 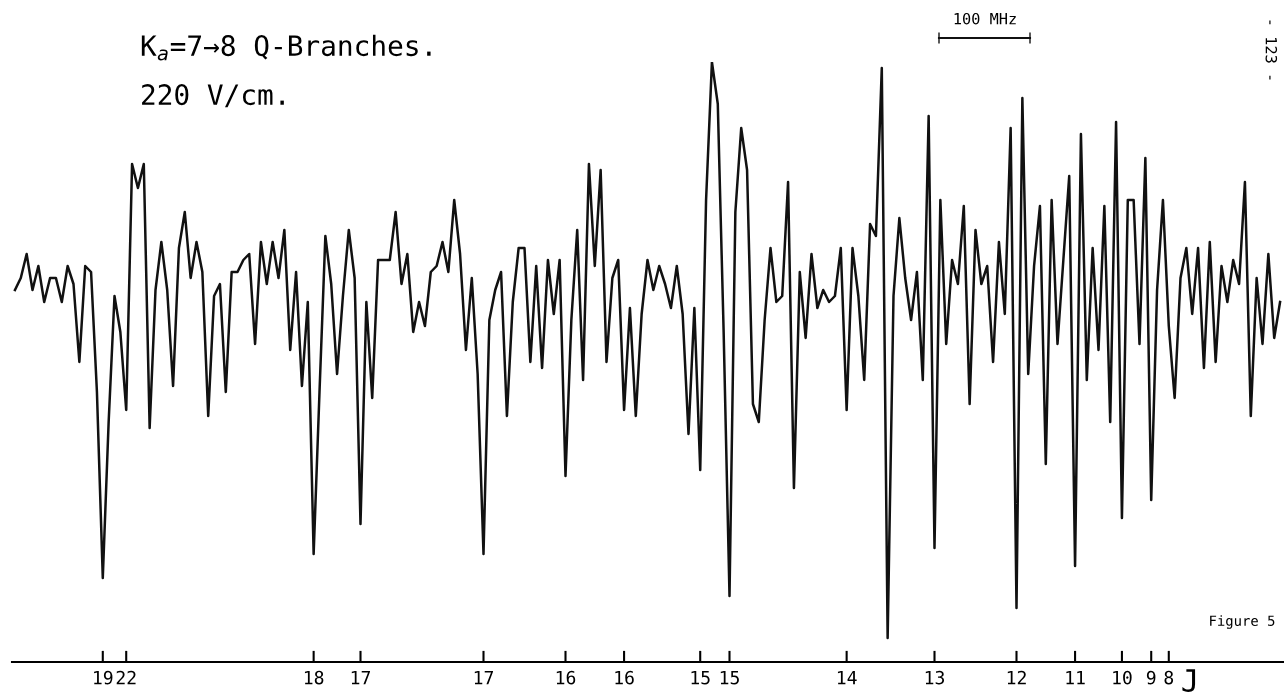 What do you see at coordinates (1151, 677) in the screenshot?
I see `x-tick-label: 9` at bounding box center [1151, 677].